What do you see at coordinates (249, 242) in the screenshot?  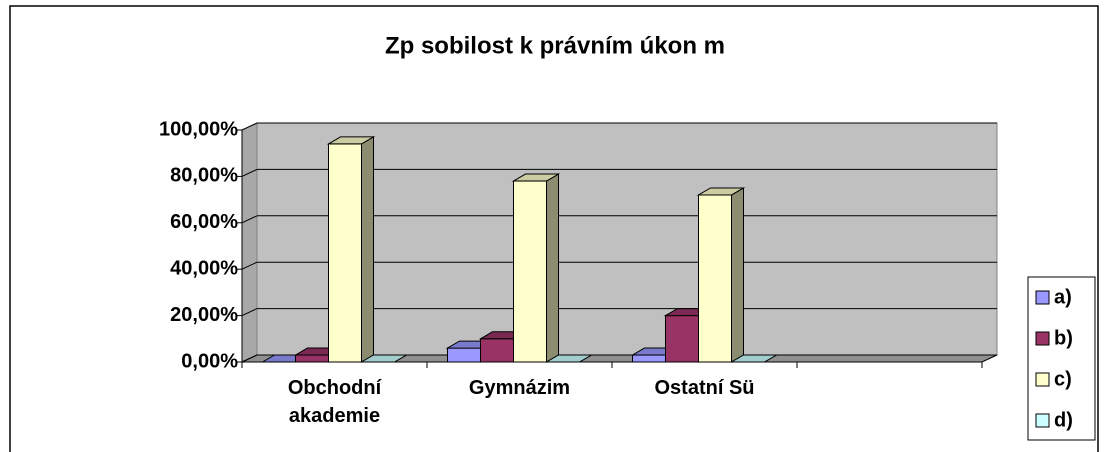 I see `left-wall` at bounding box center [249, 242].